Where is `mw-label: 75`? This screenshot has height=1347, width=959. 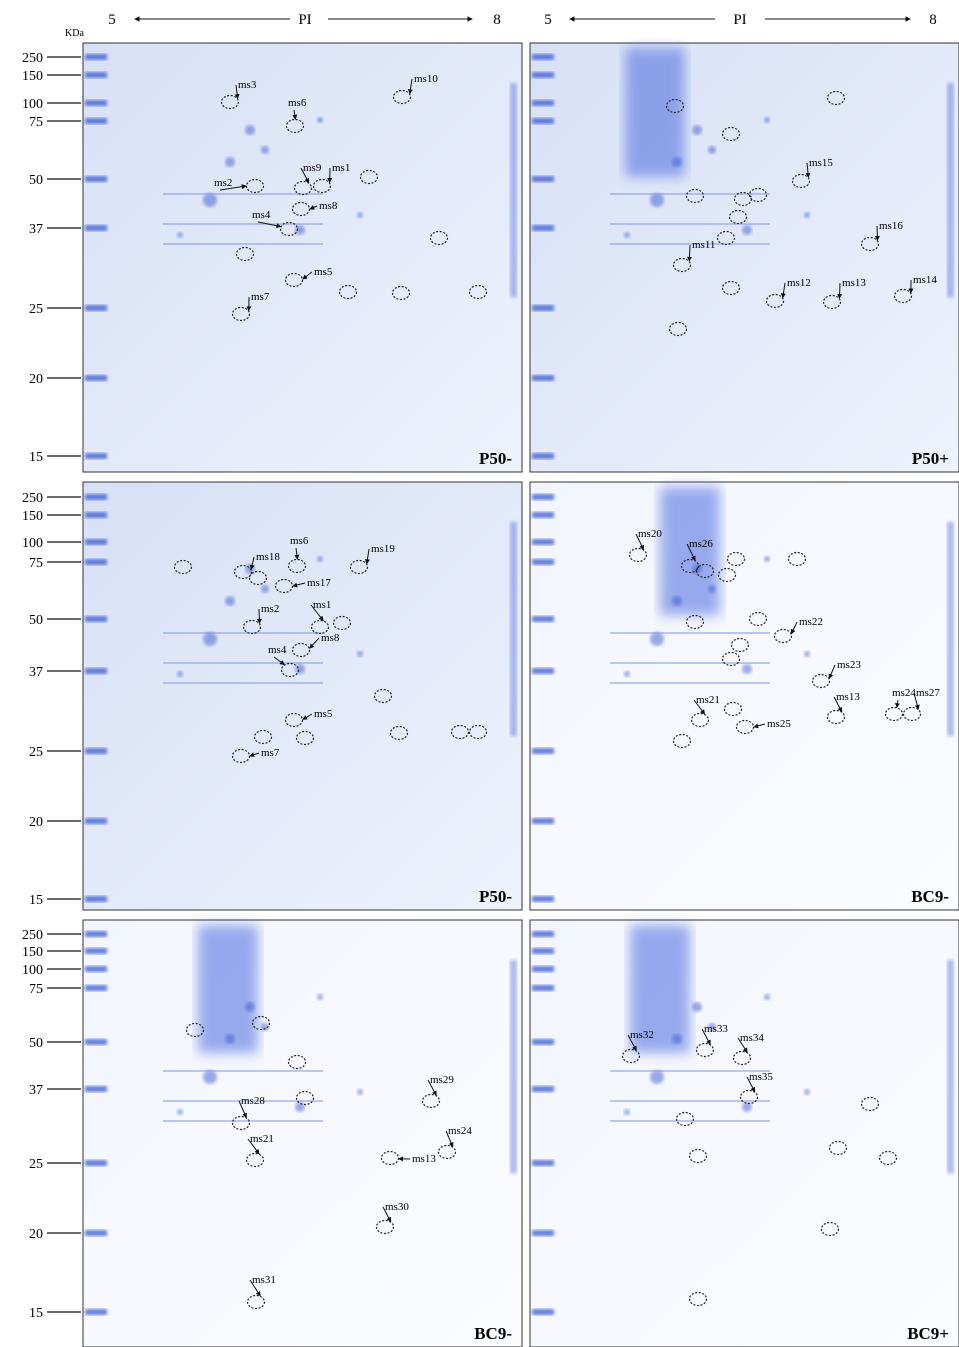 mw-label: 75 is located at coordinates (36, 122).